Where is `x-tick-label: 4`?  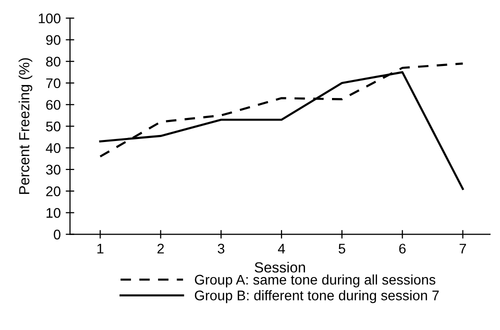 x-tick-label: 4 is located at coordinates (281, 249).